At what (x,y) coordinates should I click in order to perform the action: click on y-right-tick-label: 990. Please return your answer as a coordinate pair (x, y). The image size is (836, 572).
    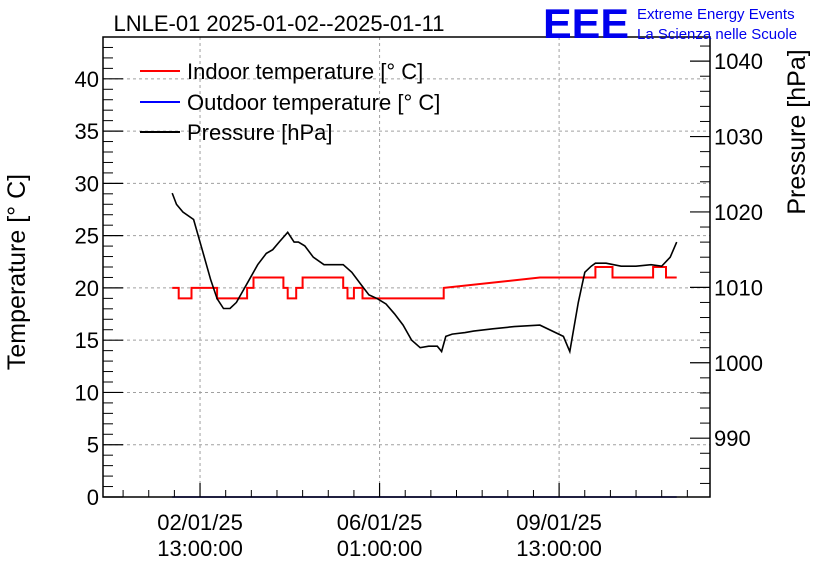
    Looking at the image, I should click on (732, 438).